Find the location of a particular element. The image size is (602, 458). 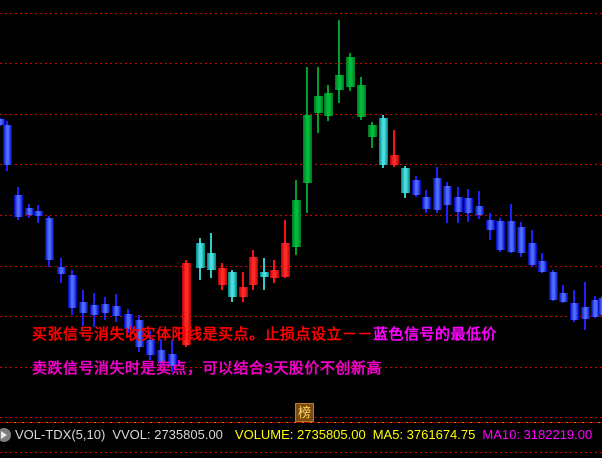

indicator-cycle-icon is located at coordinates (5, 434).